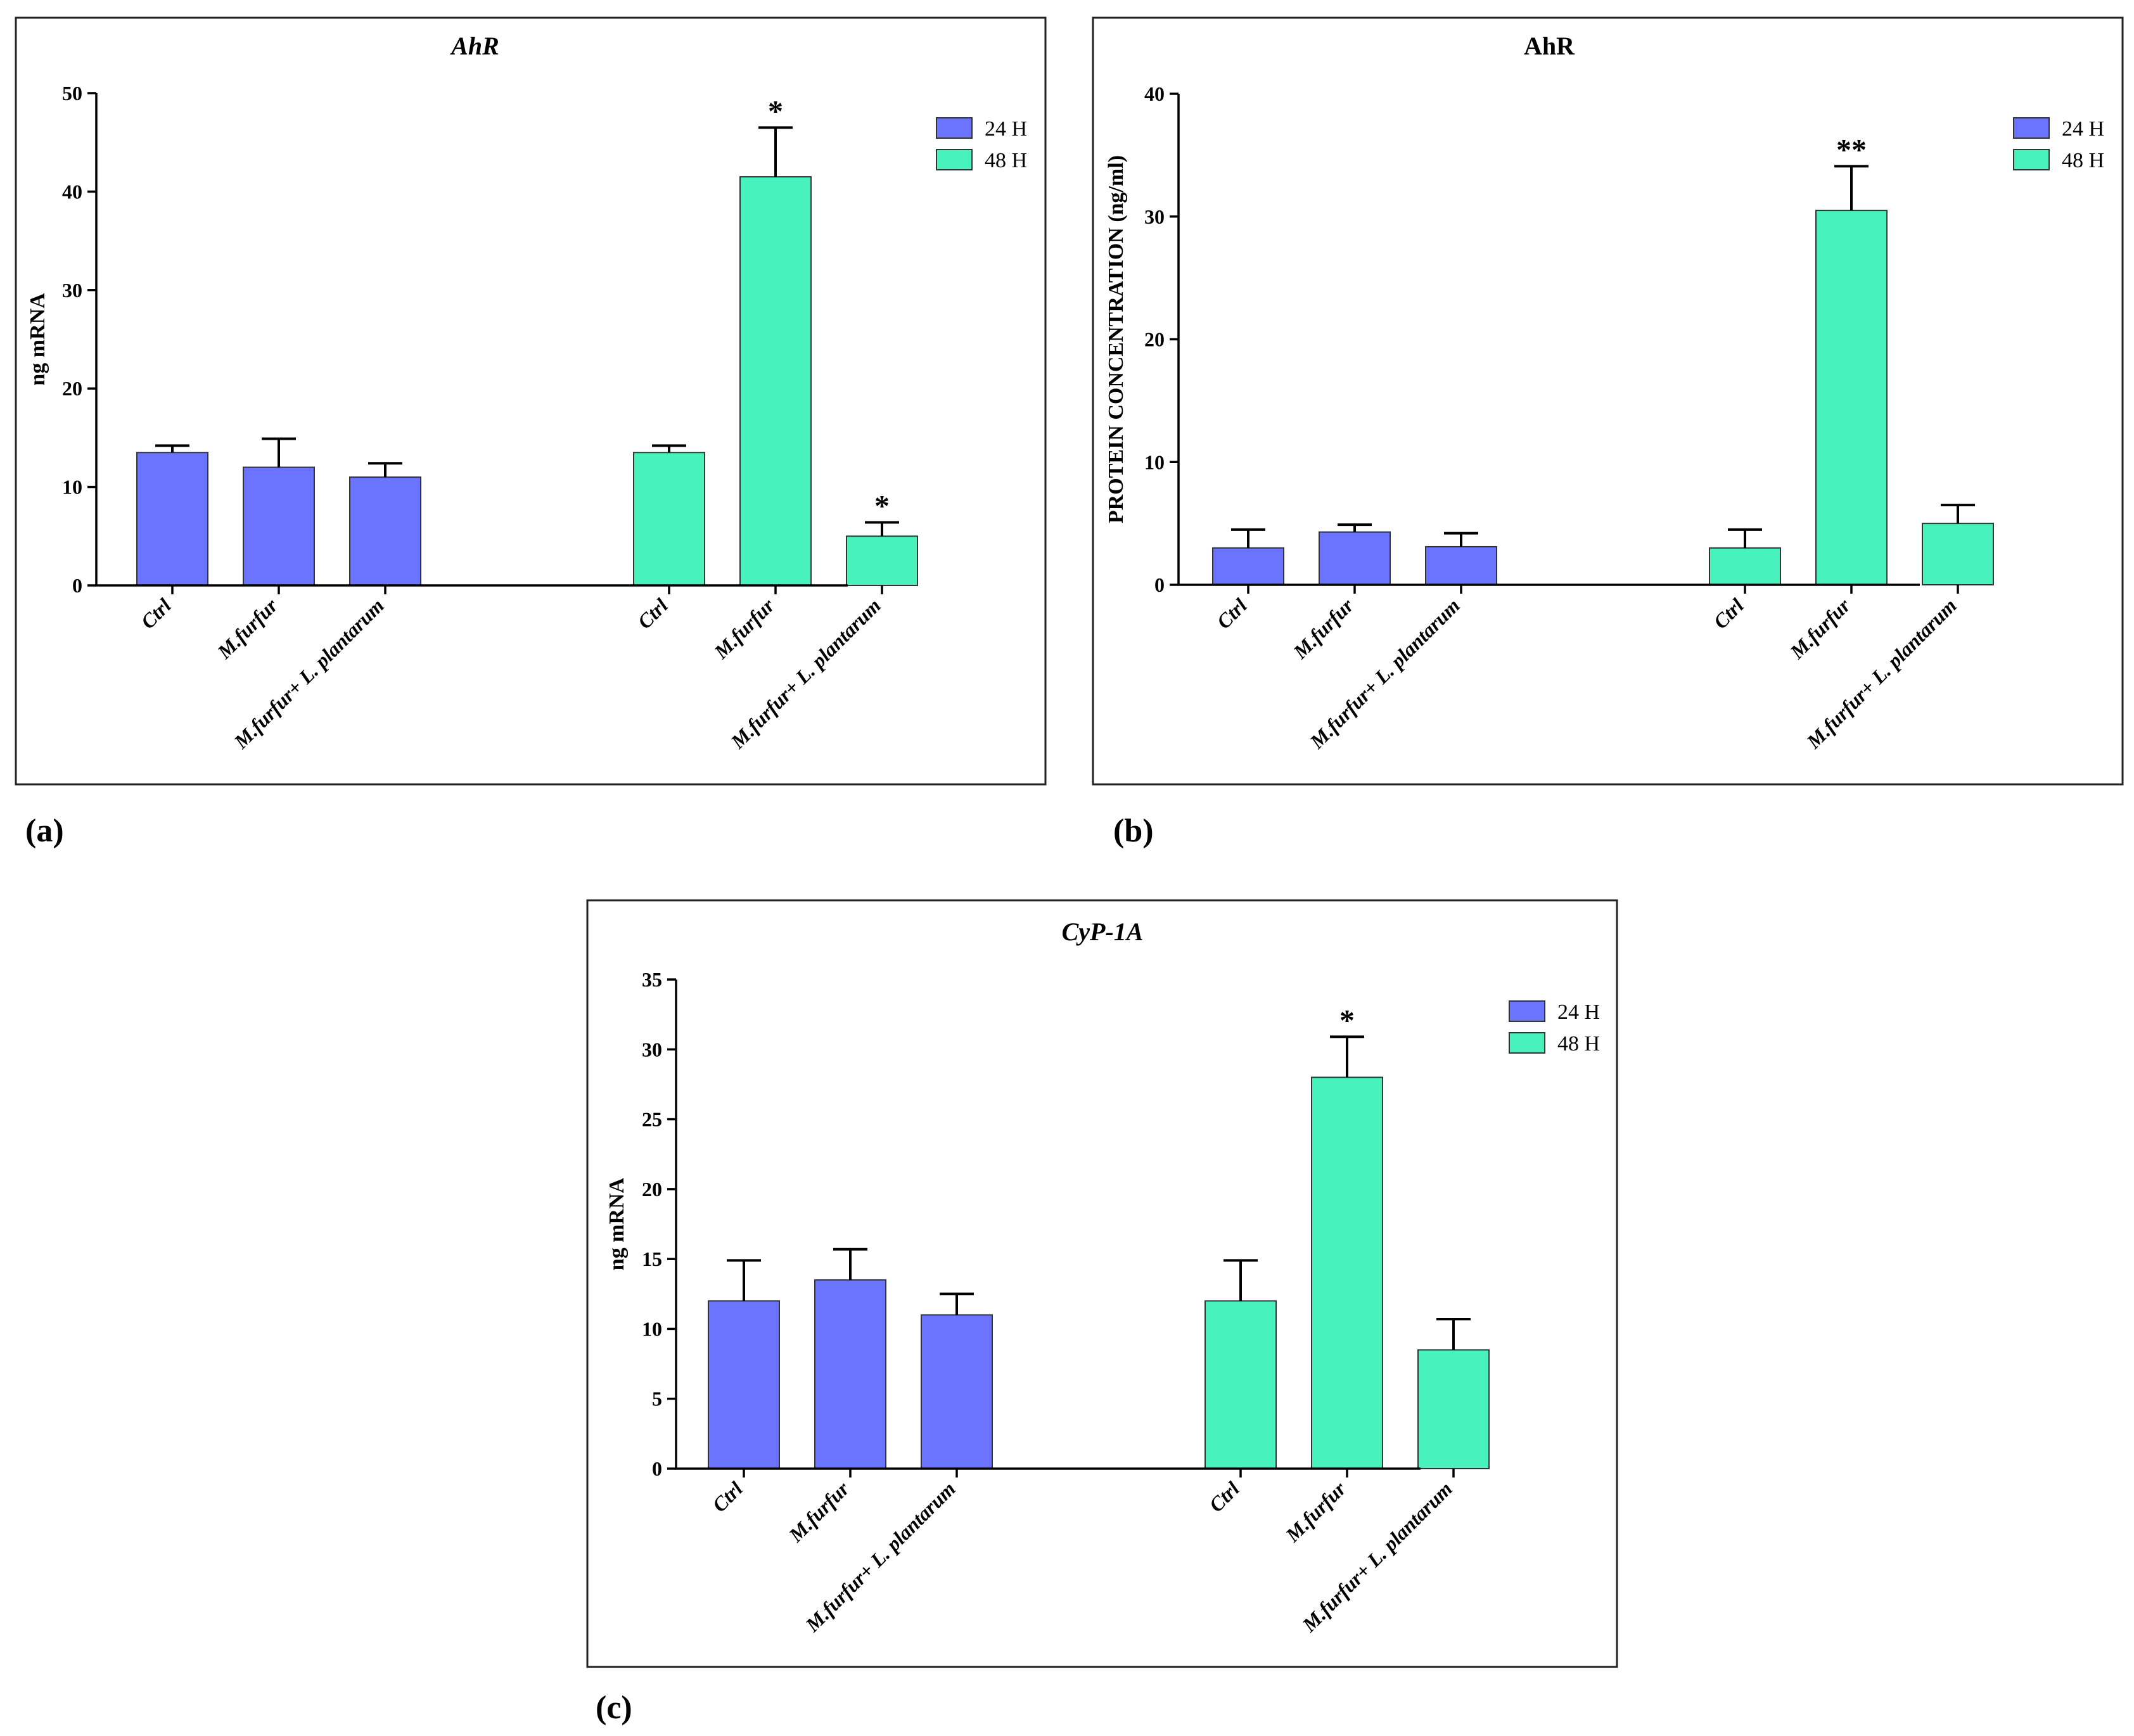  What do you see at coordinates (1154, 461) in the screenshot?
I see `chart-2-y-tick-label-1: 10` at bounding box center [1154, 461].